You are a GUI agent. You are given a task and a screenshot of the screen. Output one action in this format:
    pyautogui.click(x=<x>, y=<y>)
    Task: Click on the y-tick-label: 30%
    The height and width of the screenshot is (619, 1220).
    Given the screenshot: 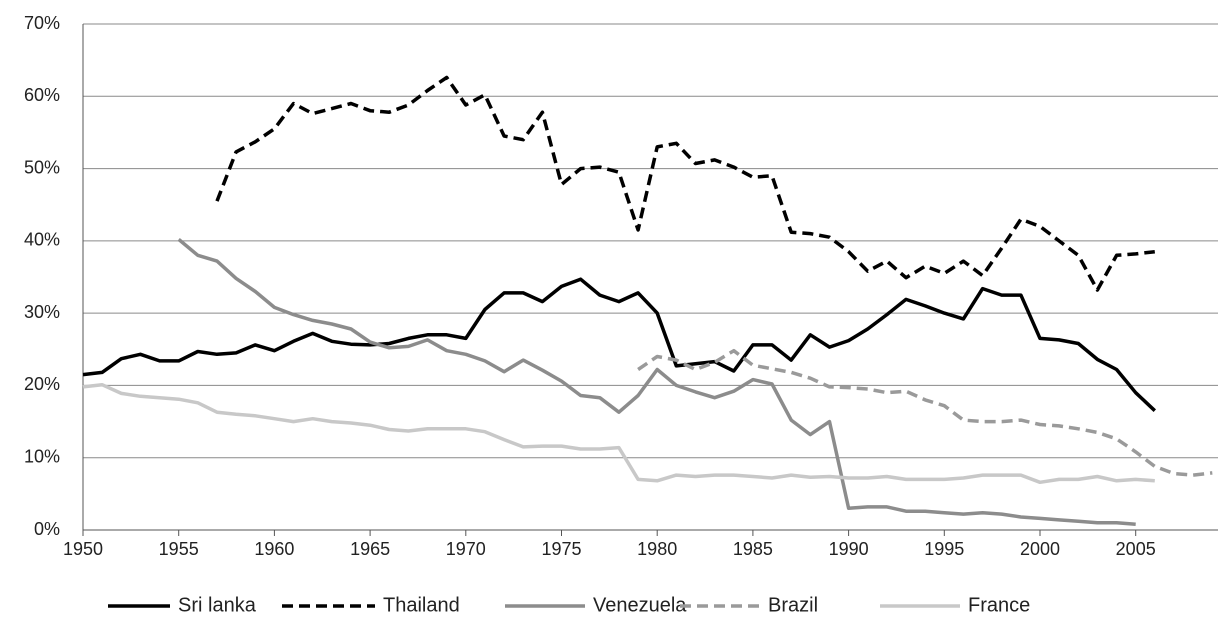 What is the action you would take?
    pyautogui.click(x=42, y=312)
    